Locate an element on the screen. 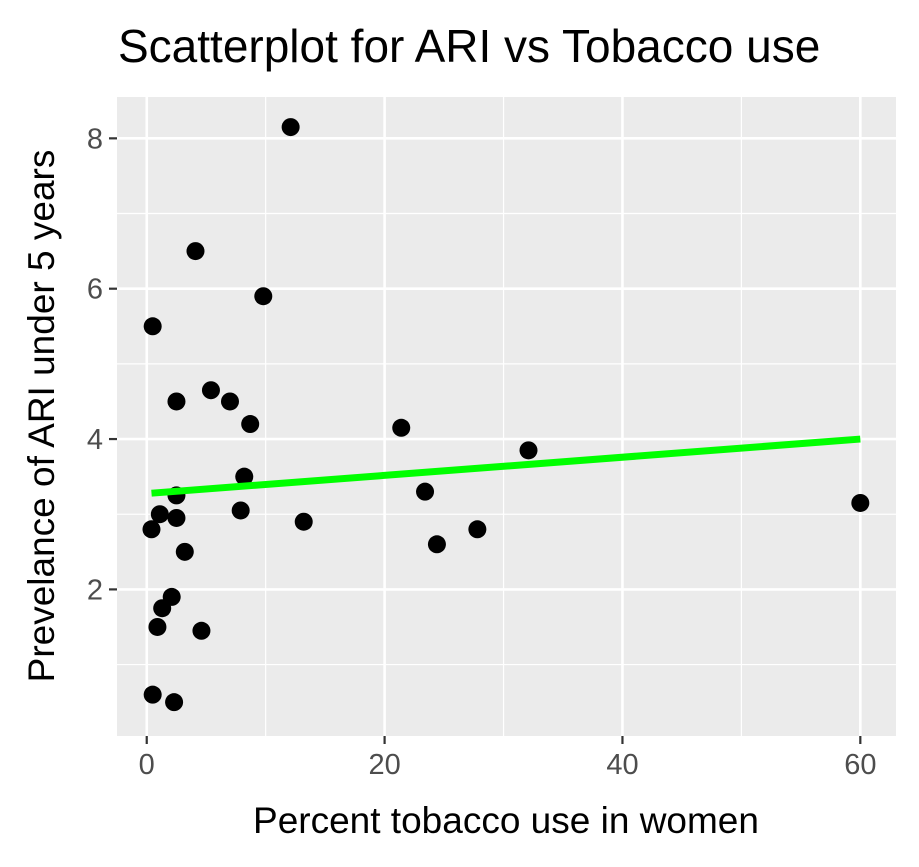 The height and width of the screenshot is (867, 919). trend-line-group is located at coordinates (506, 466).